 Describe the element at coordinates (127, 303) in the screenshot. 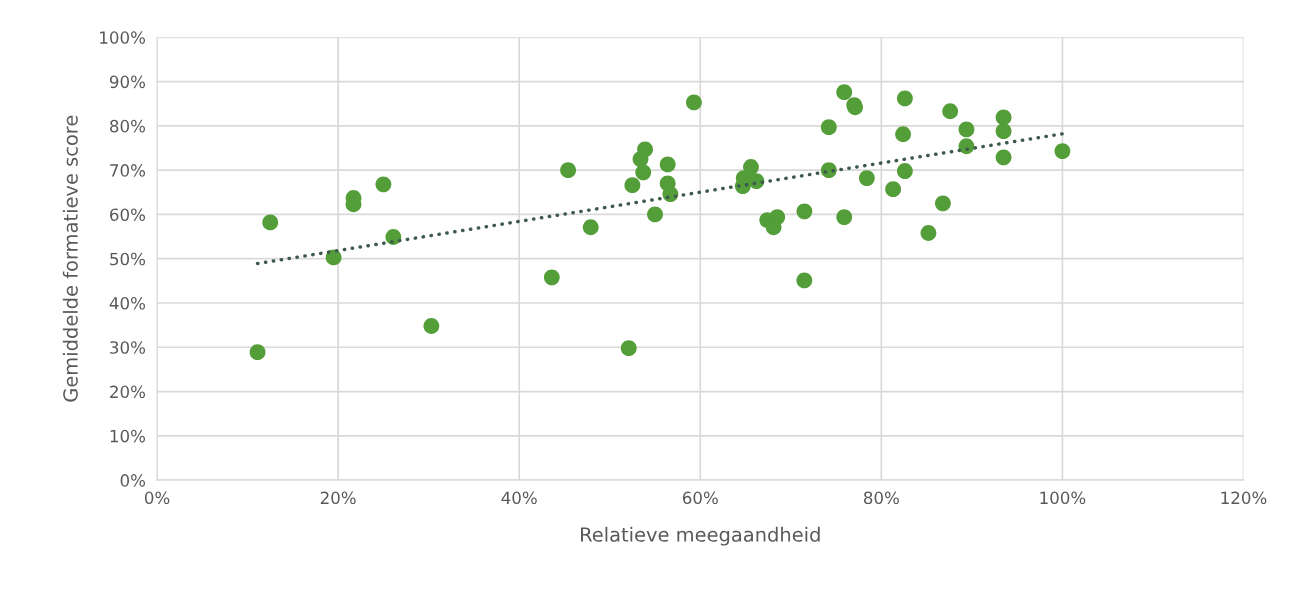

I see `y-tick-label: 40%` at that location.